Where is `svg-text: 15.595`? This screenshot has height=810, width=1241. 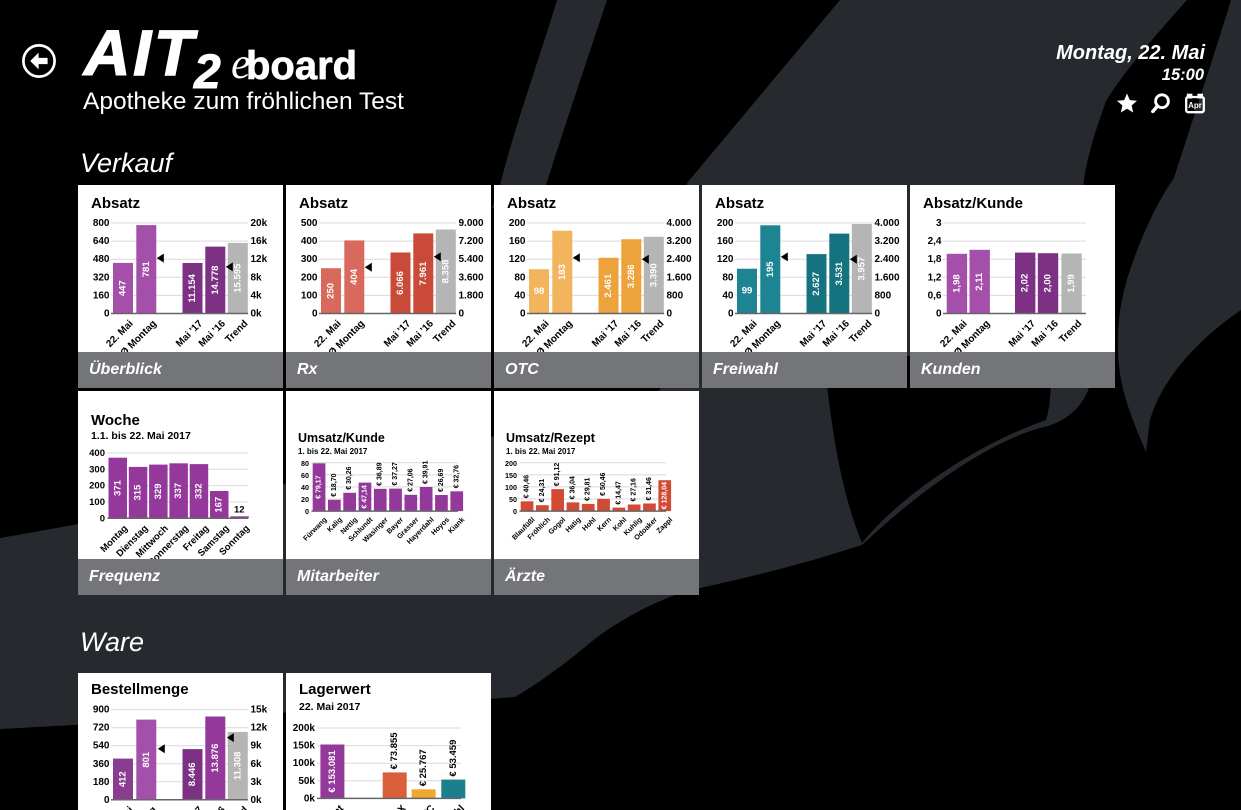
svg-text: 15.595 is located at coordinates (237, 278).